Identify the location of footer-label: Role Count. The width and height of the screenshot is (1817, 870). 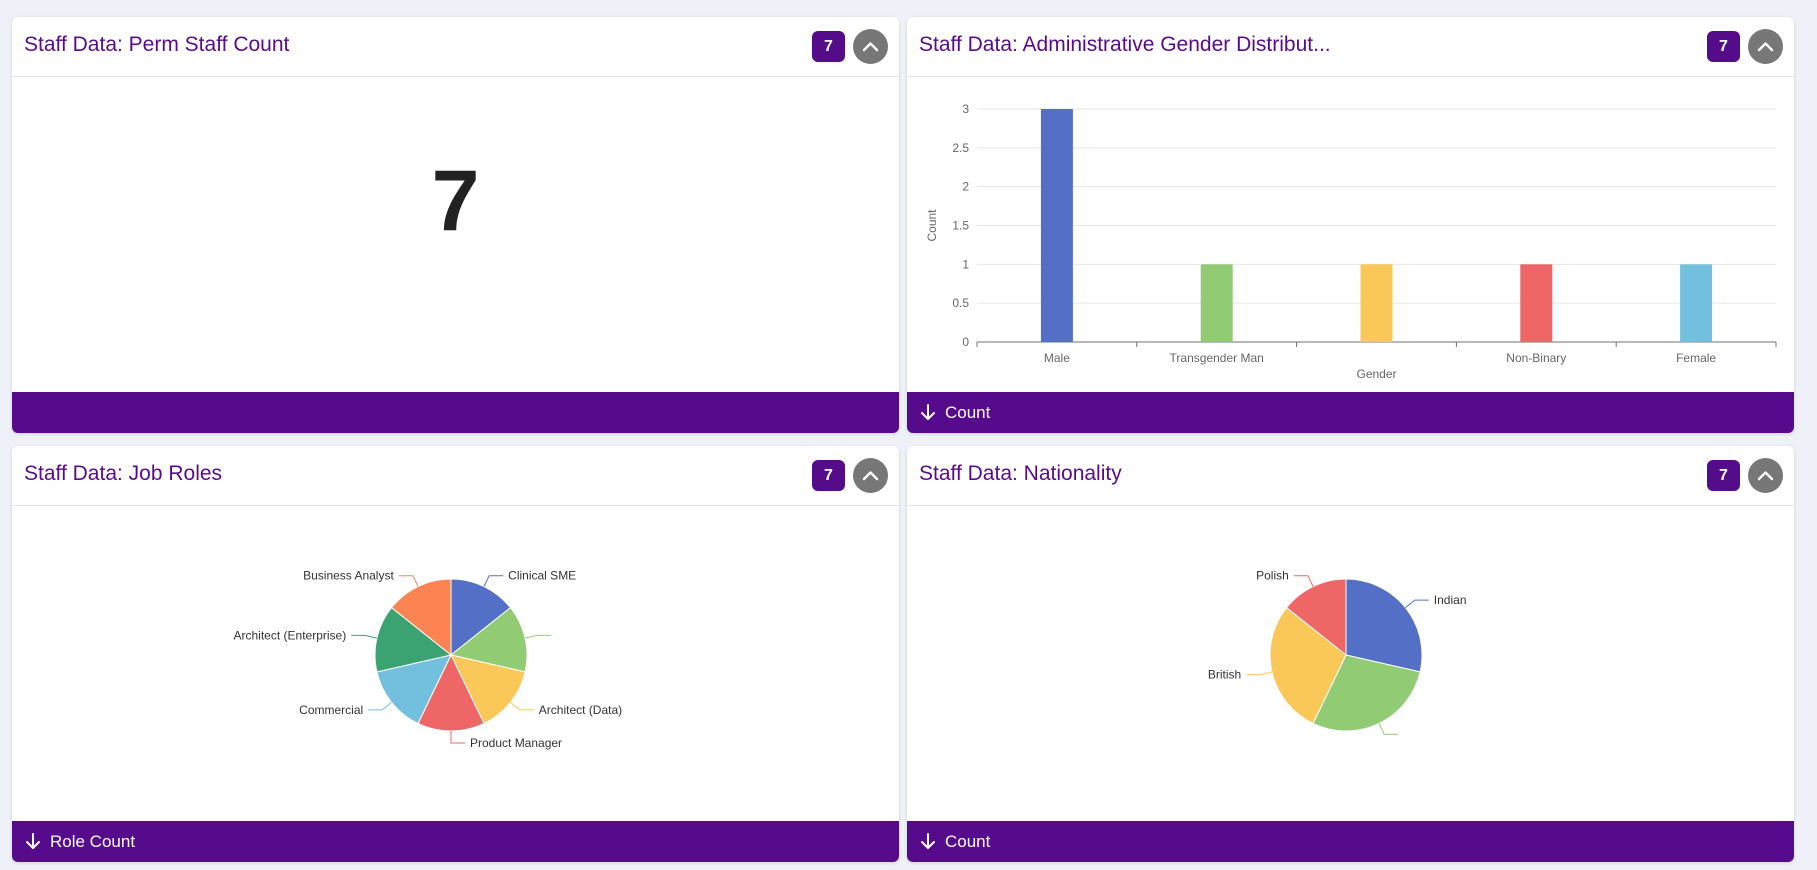
(93, 841).